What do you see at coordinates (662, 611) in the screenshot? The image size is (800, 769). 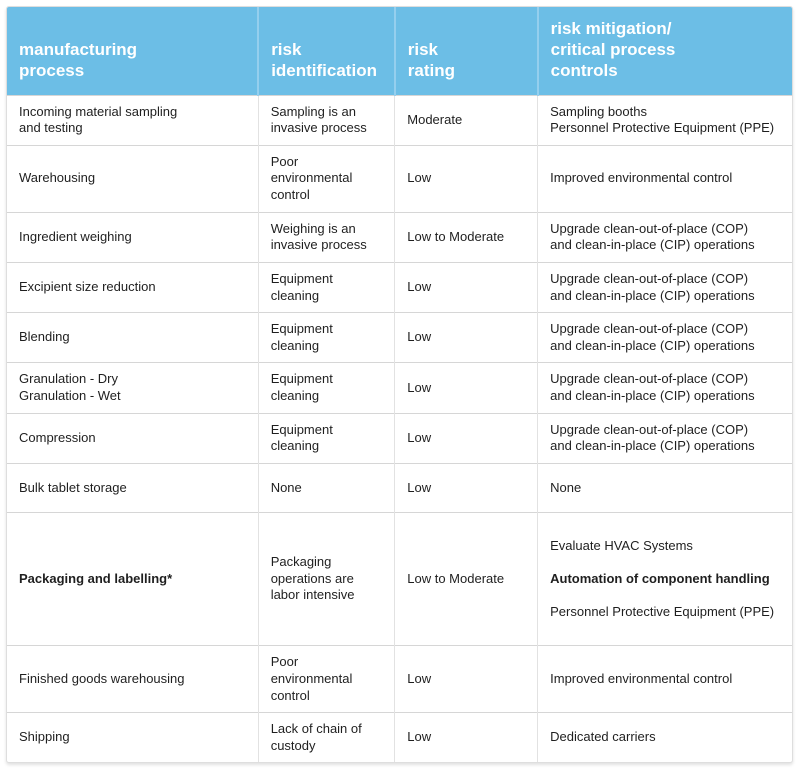 I see `mitigation-line: Personnel Protective Equipment (PPE)` at bounding box center [662, 611].